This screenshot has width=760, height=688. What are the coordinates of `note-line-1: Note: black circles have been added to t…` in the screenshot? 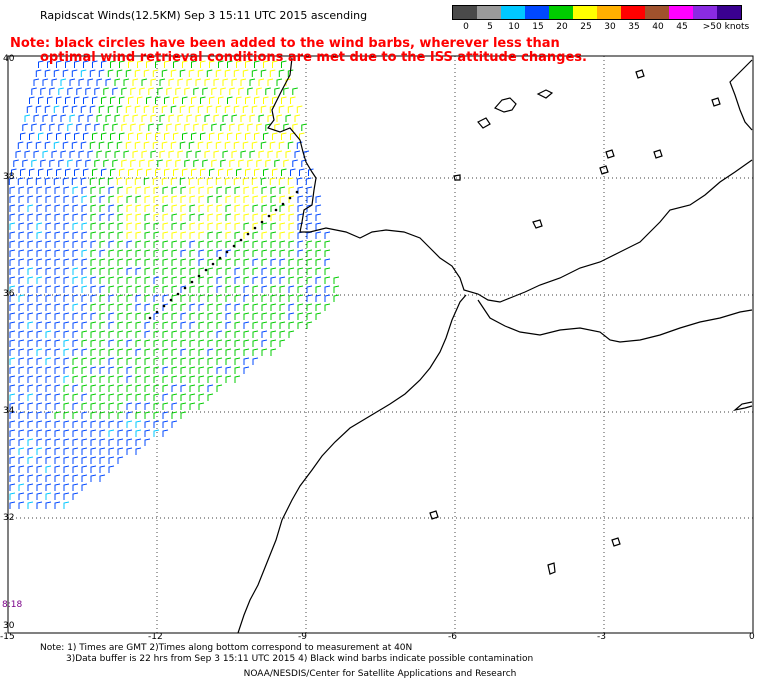 It's located at (285, 43).